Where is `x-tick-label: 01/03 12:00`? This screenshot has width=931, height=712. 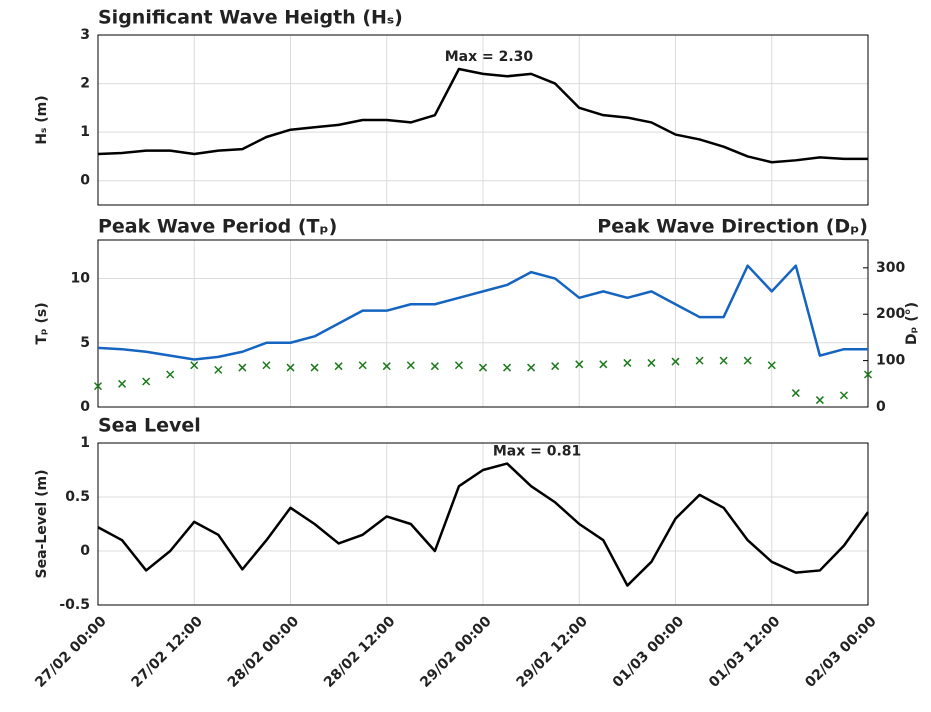 x-tick-label: 01/03 12:00 is located at coordinates (745, 652).